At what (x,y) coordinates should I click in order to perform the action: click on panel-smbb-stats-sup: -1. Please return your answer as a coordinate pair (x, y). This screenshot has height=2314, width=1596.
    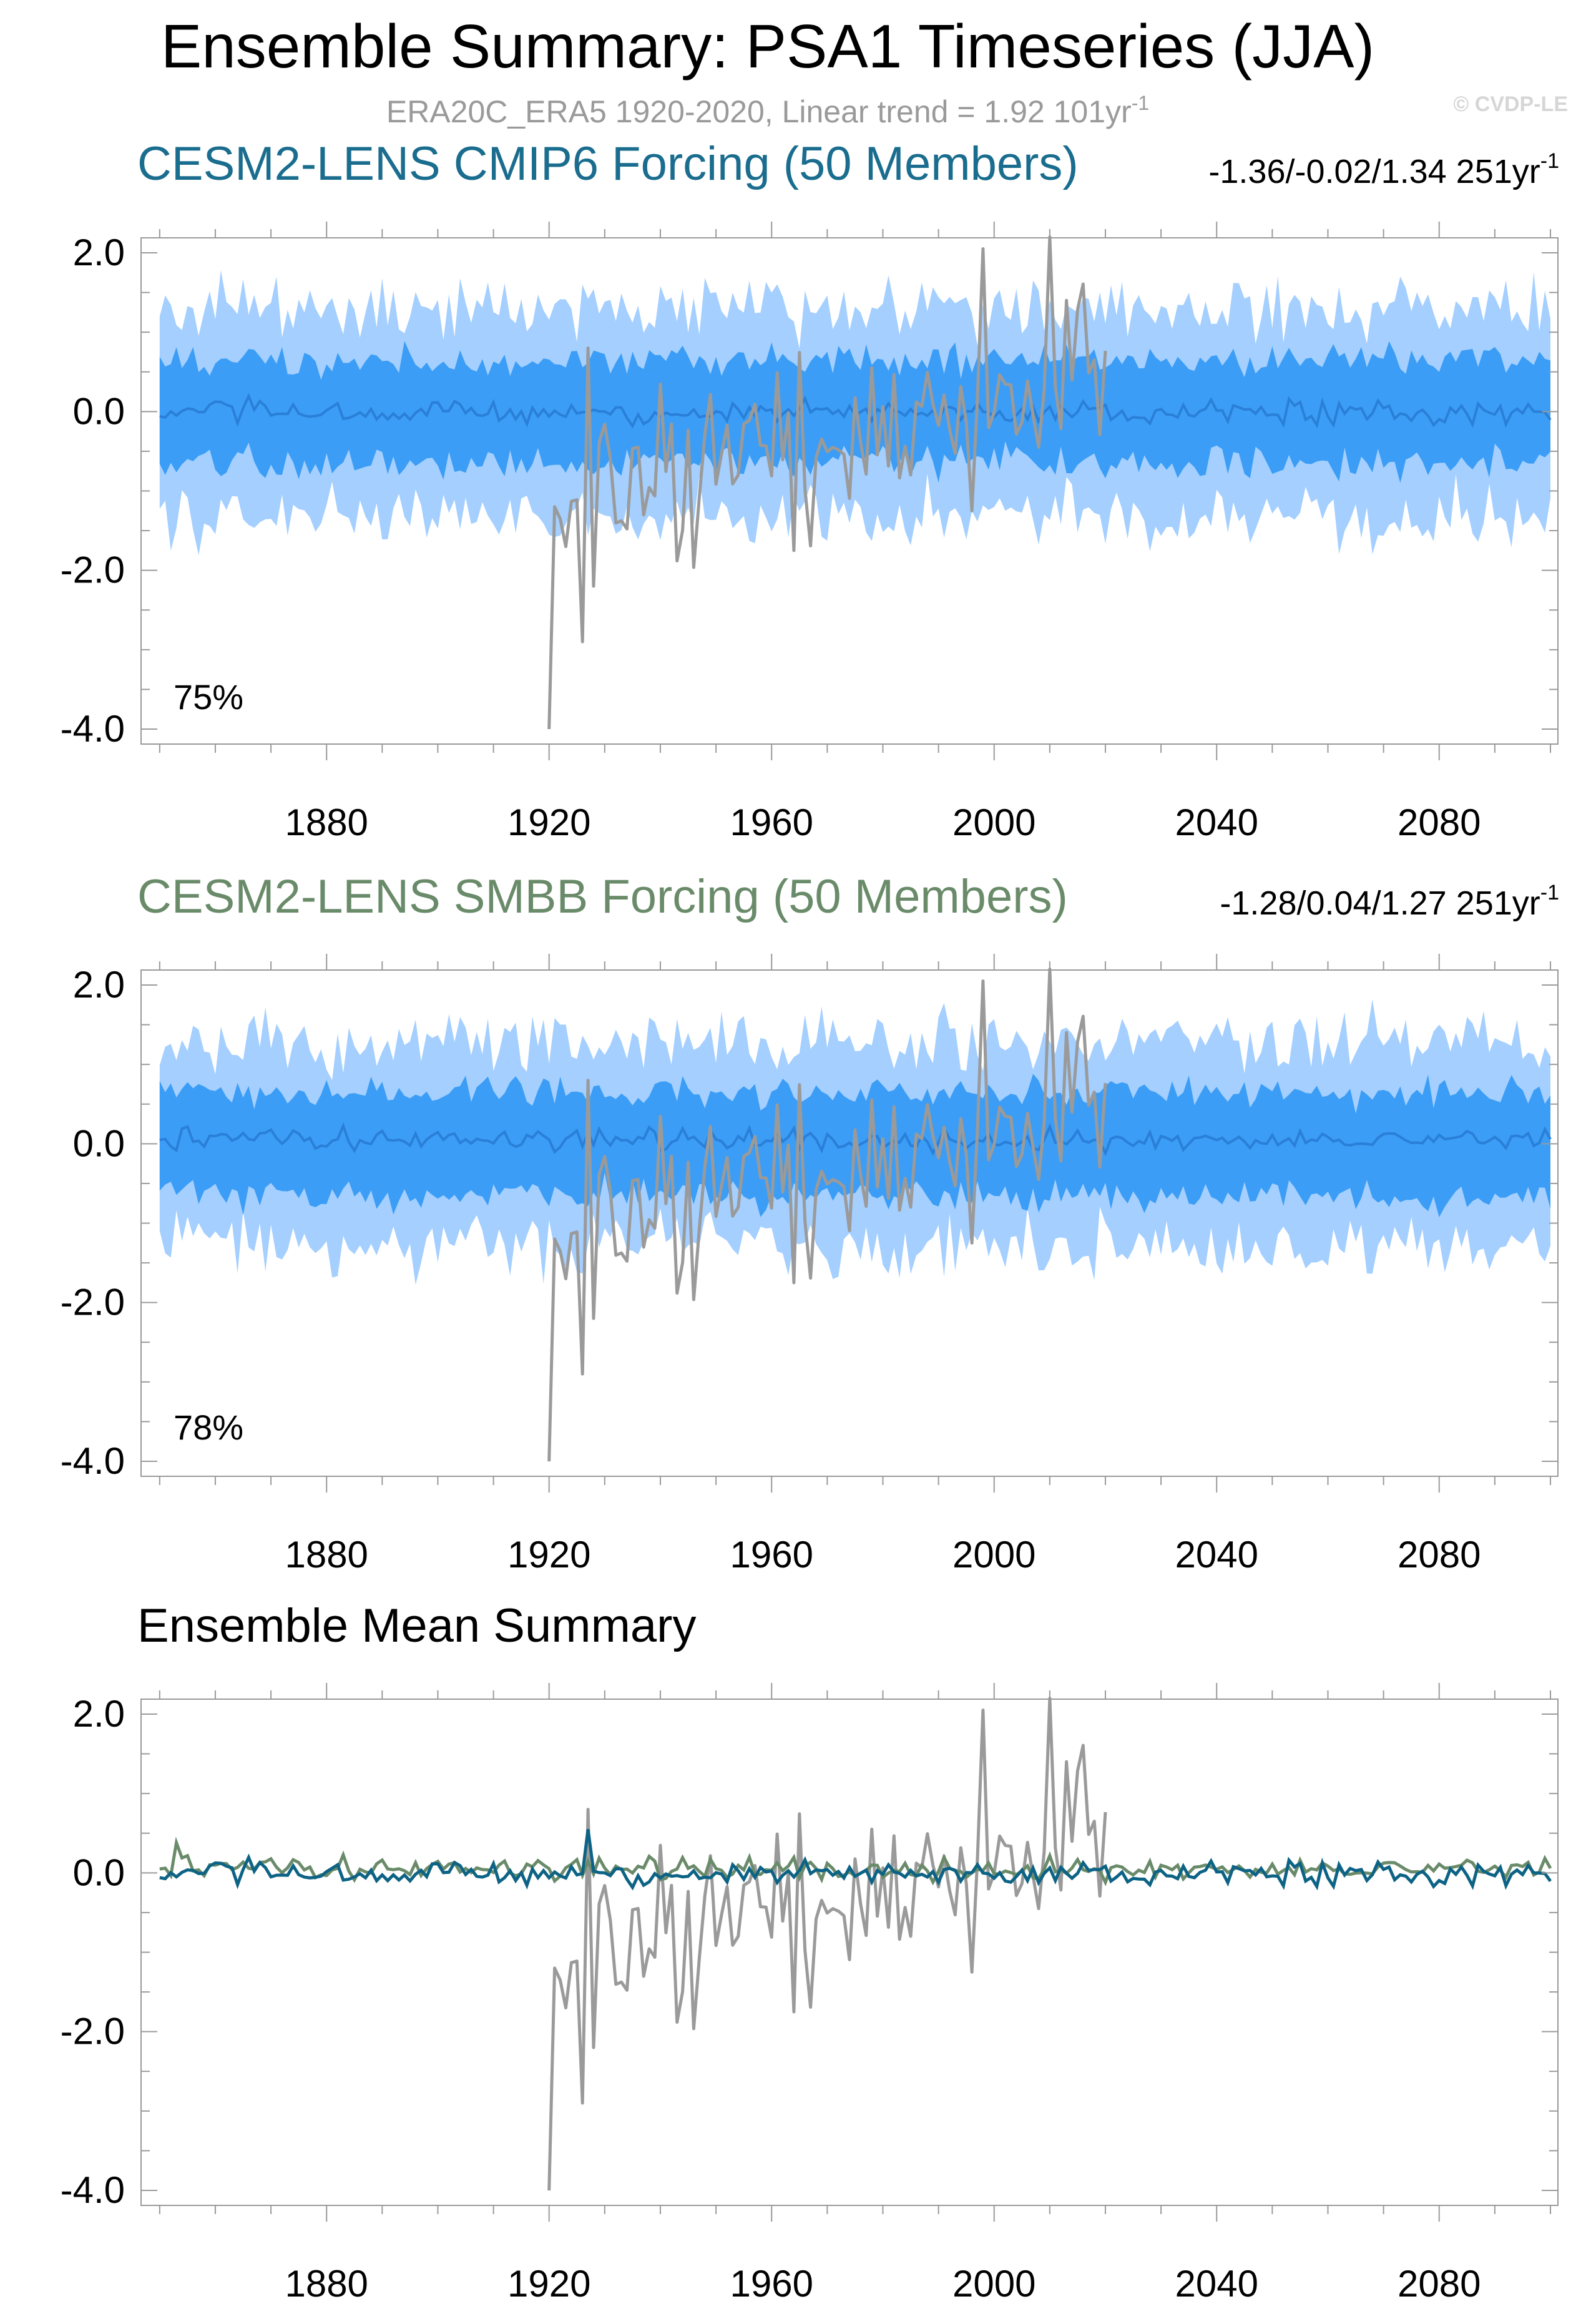
    Looking at the image, I should click on (1549, 893).